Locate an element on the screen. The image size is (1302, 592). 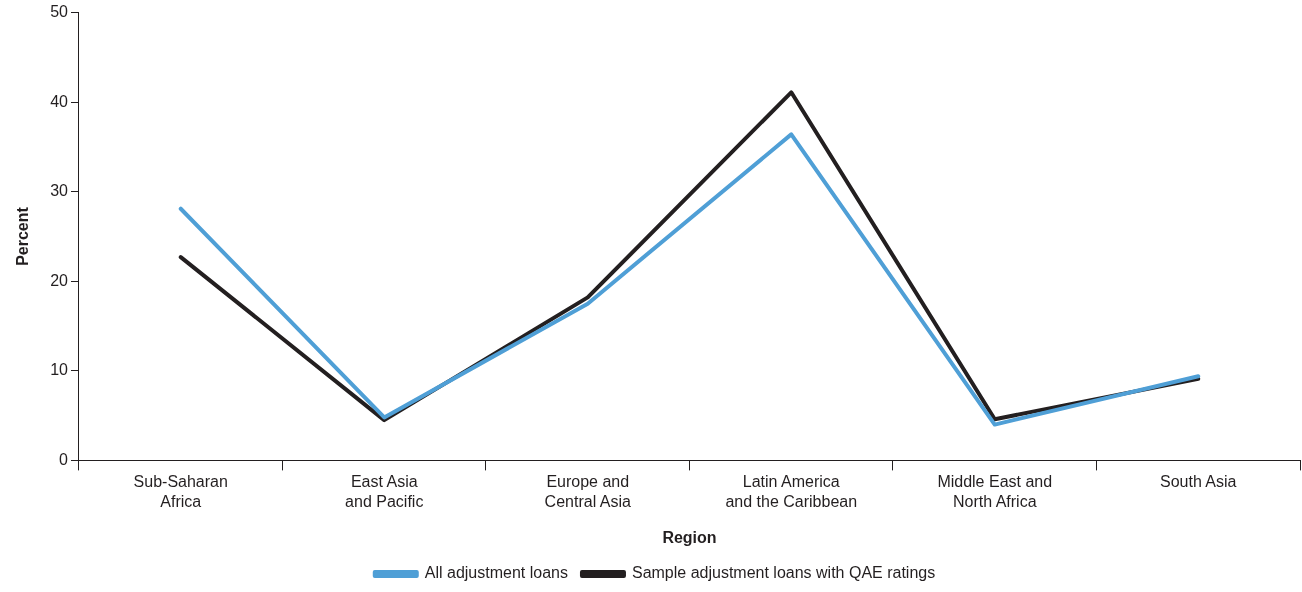
x-axis-title: Region is located at coordinates (689, 537).